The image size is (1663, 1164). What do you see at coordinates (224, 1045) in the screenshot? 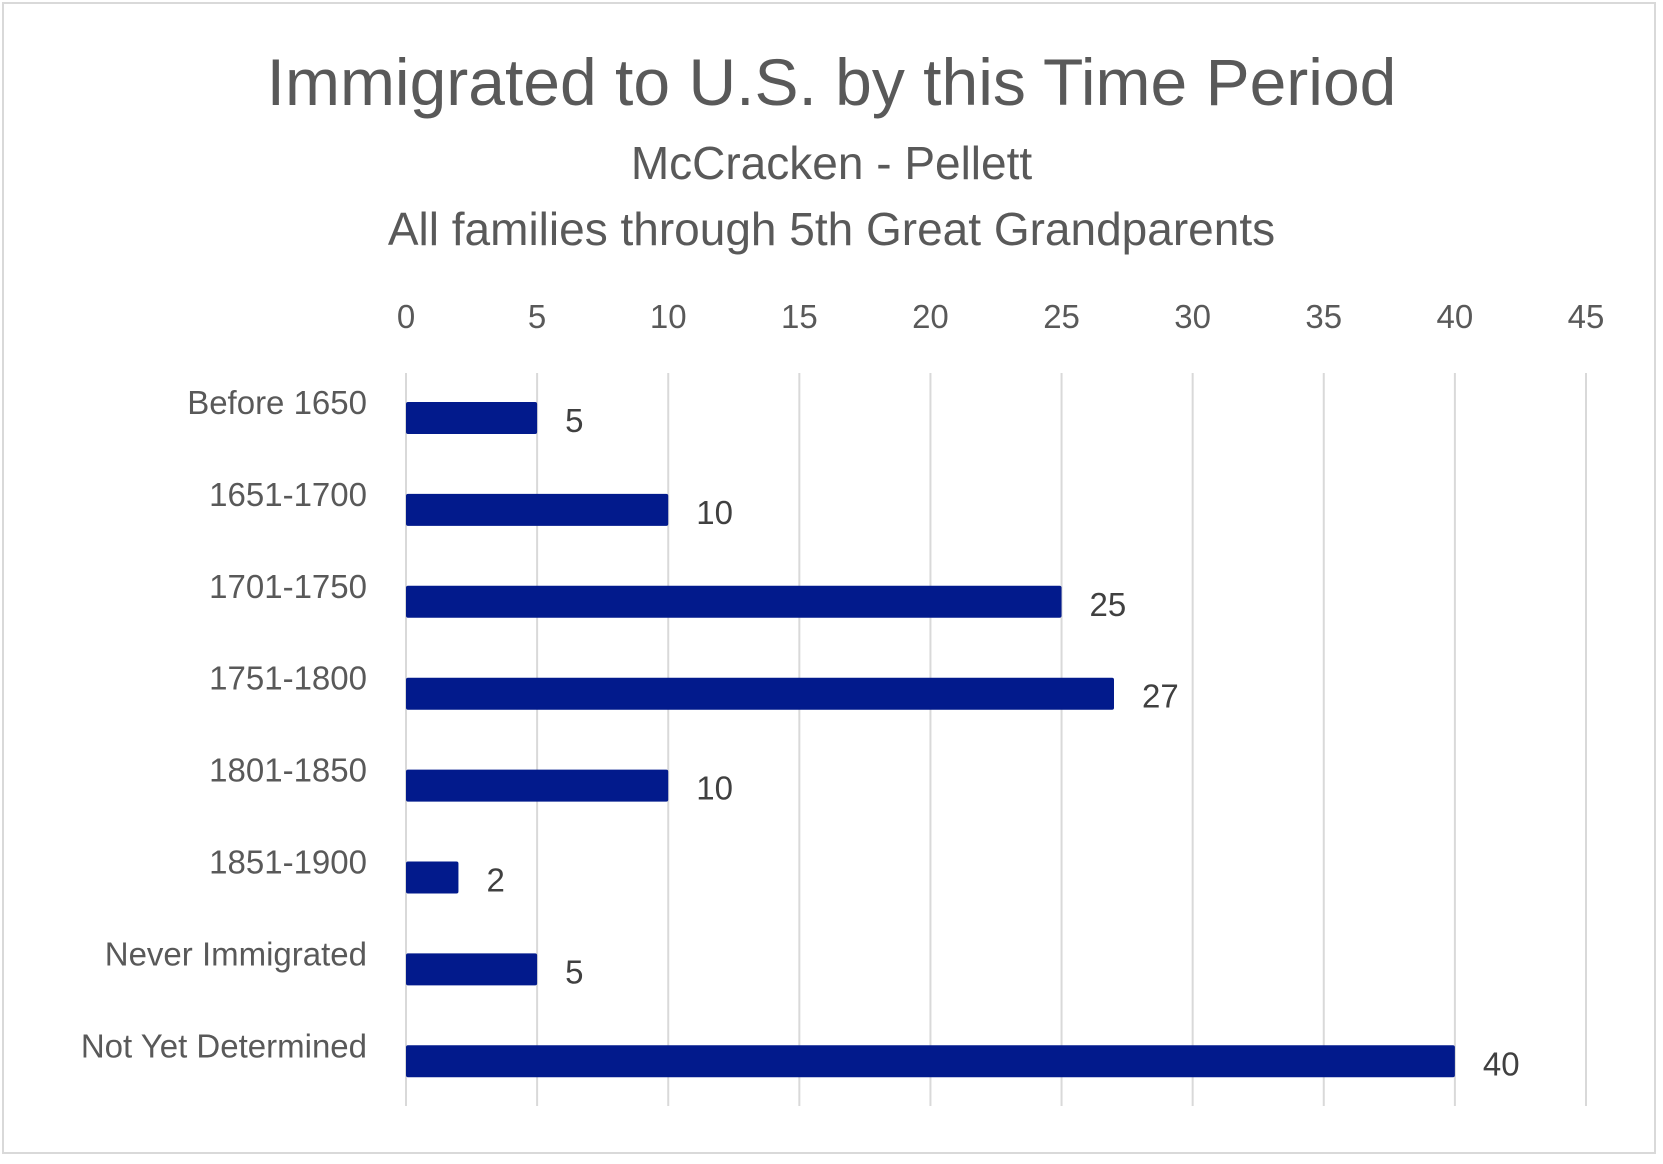
I see `category-label: Not Yet Determined` at bounding box center [224, 1045].